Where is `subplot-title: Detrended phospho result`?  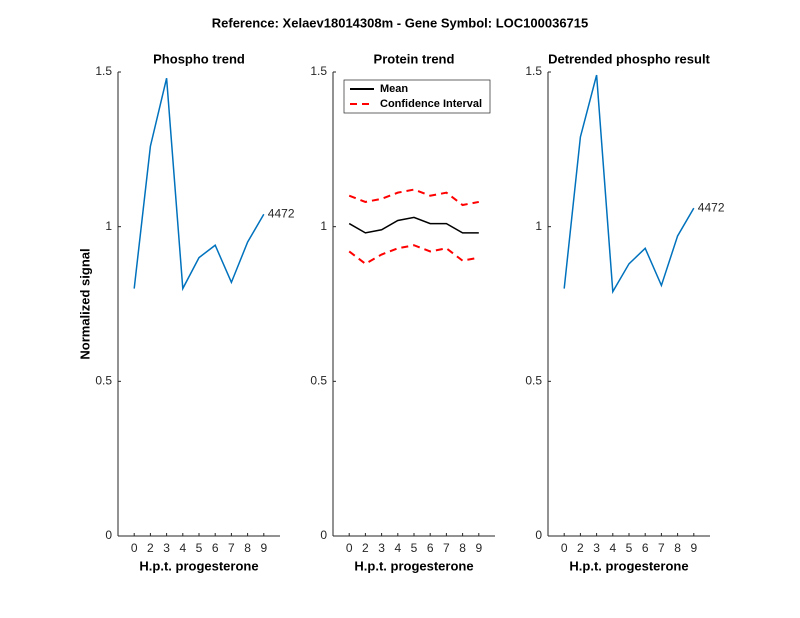 subplot-title: Detrended phospho result is located at coordinates (629, 58).